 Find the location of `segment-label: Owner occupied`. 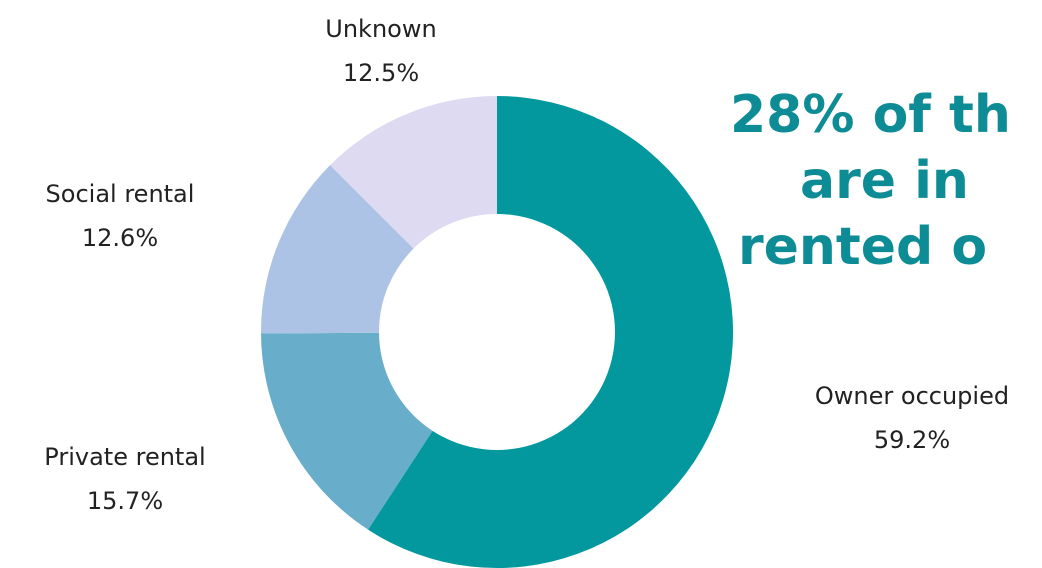

segment-label: Owner occupied is located at coordinates (912, 396).